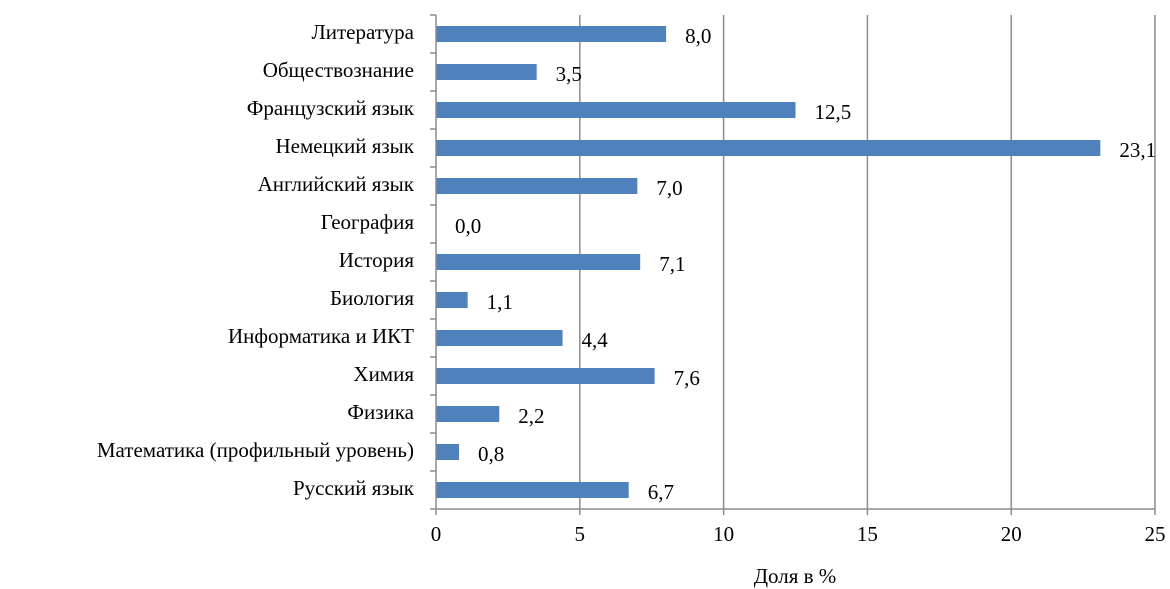 The image size is (1170, 589). Describe the element at coordinates (377, 260) in the screenshot. I see `y-tick-label: История` at that location.